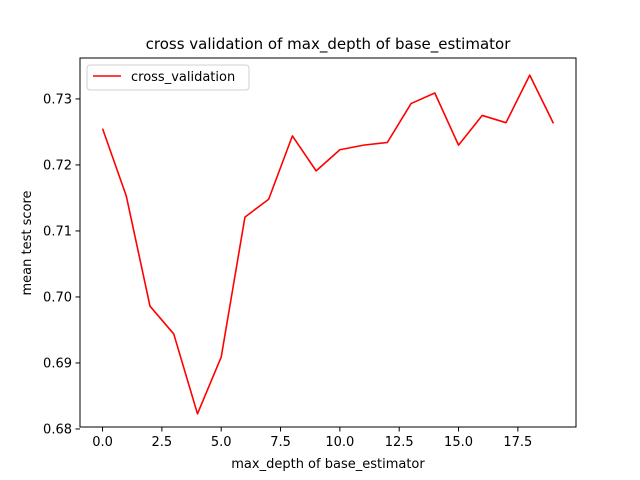 Image resolution: width=640 pixels, height=480 pixels. I want to click on x-tick-label: 2.5, so click(162, 442).